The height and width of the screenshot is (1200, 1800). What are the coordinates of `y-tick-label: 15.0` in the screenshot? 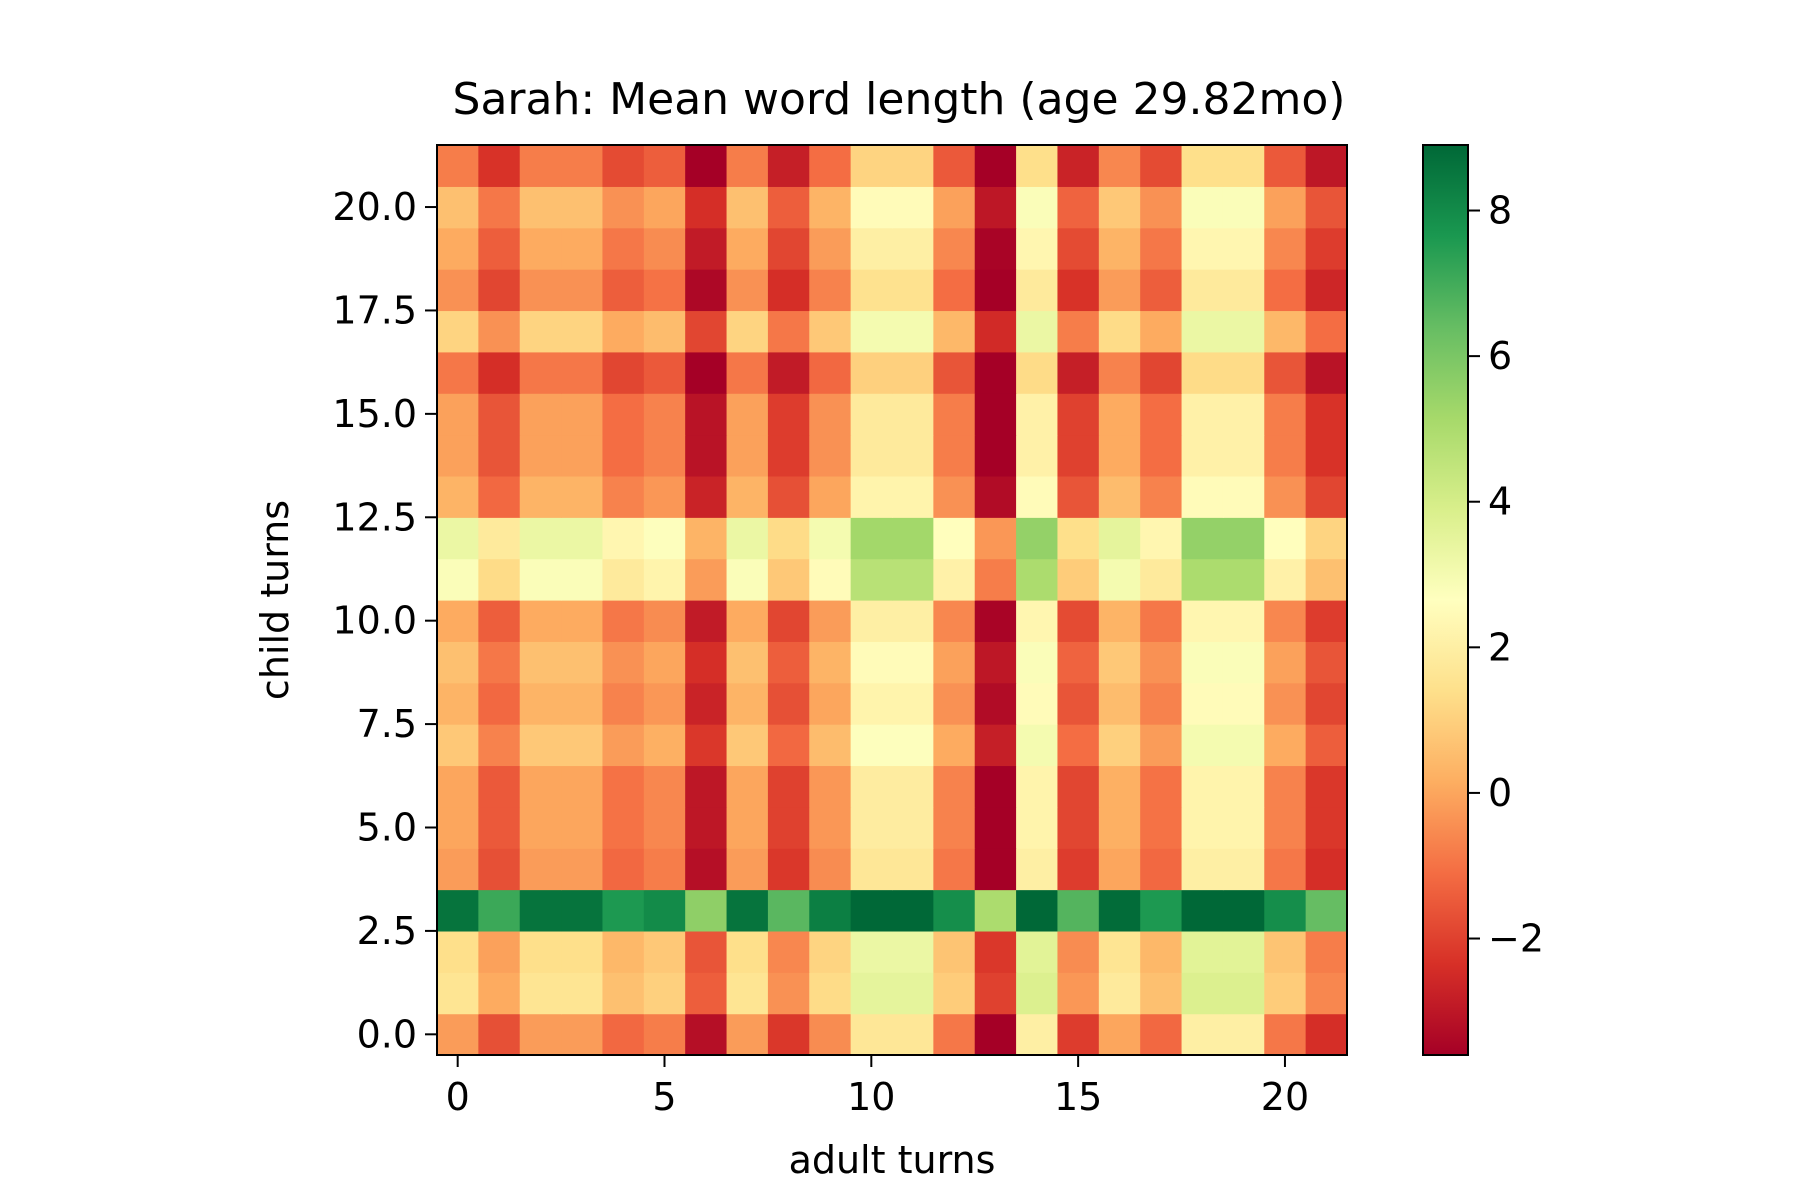 It's located at (374, 414).